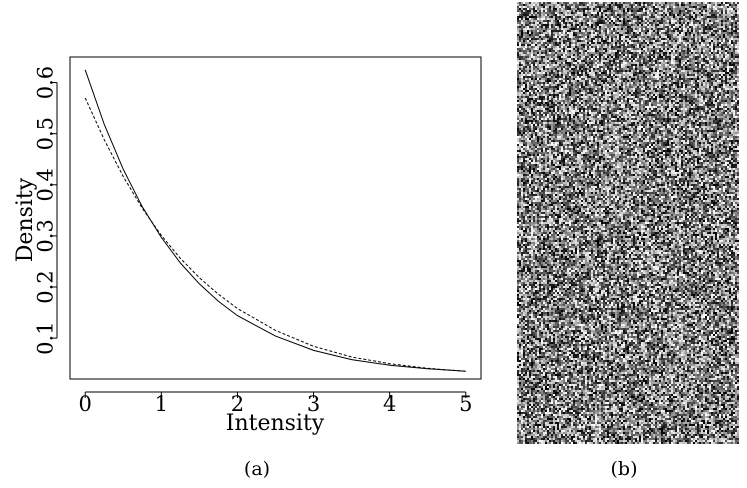  What do you see at coordinates (45, 133) in the screenshot?
I see `y-tick-label: 0.5` at bounding box center [45, 133].